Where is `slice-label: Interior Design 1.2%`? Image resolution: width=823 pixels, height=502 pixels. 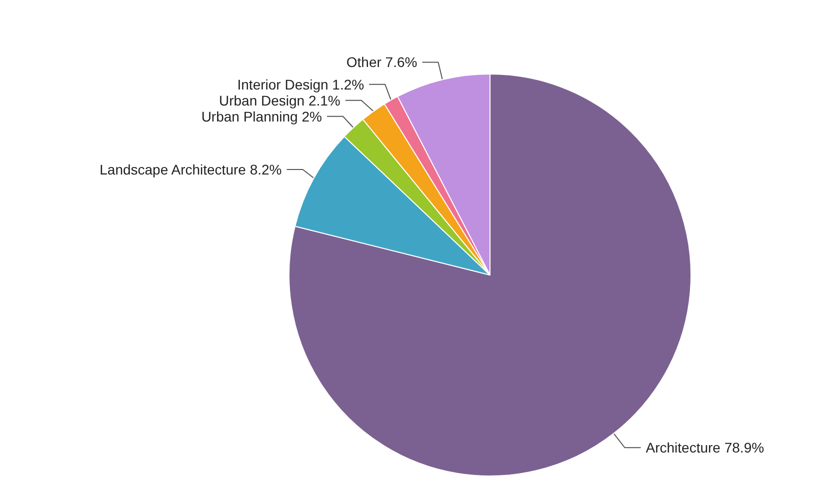 slice-label: Interior Design 1.2% is located at coordinates (300, 84).